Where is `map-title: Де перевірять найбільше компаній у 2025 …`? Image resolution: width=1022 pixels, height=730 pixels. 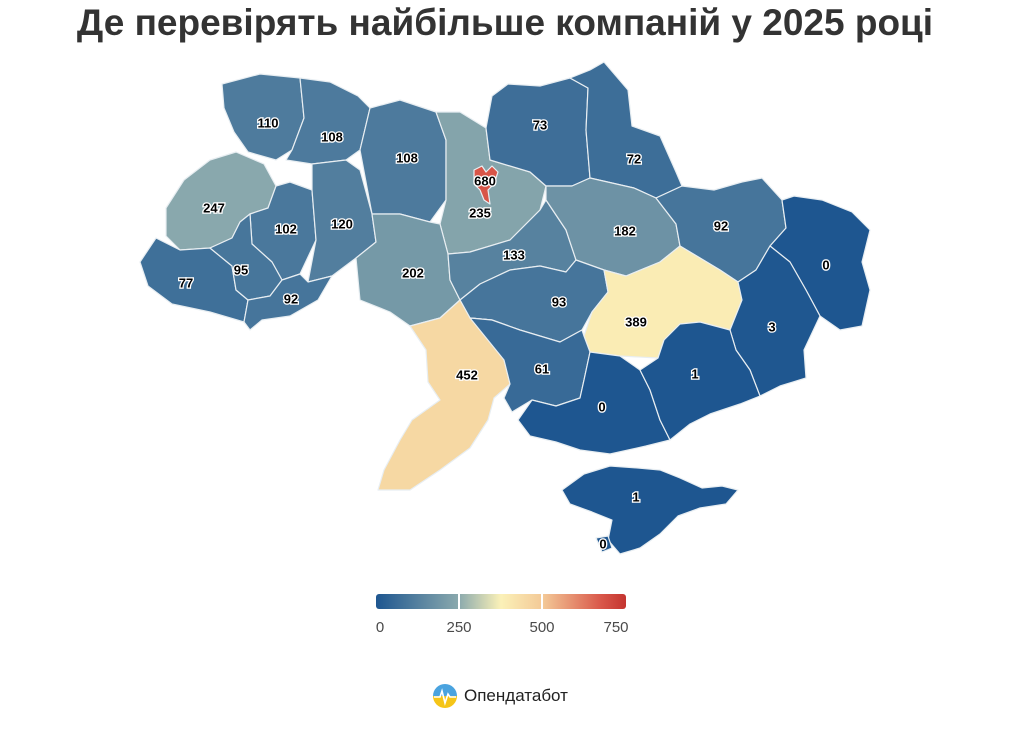 map-title: Де перевірять найбільше компаній у 2025 … is located at coordinates (505, 22).